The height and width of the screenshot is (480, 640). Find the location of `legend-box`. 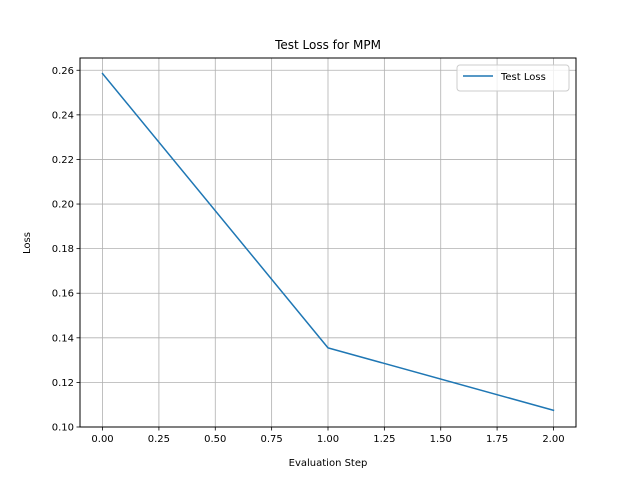

legend-box is located at coordinates (513, 78).